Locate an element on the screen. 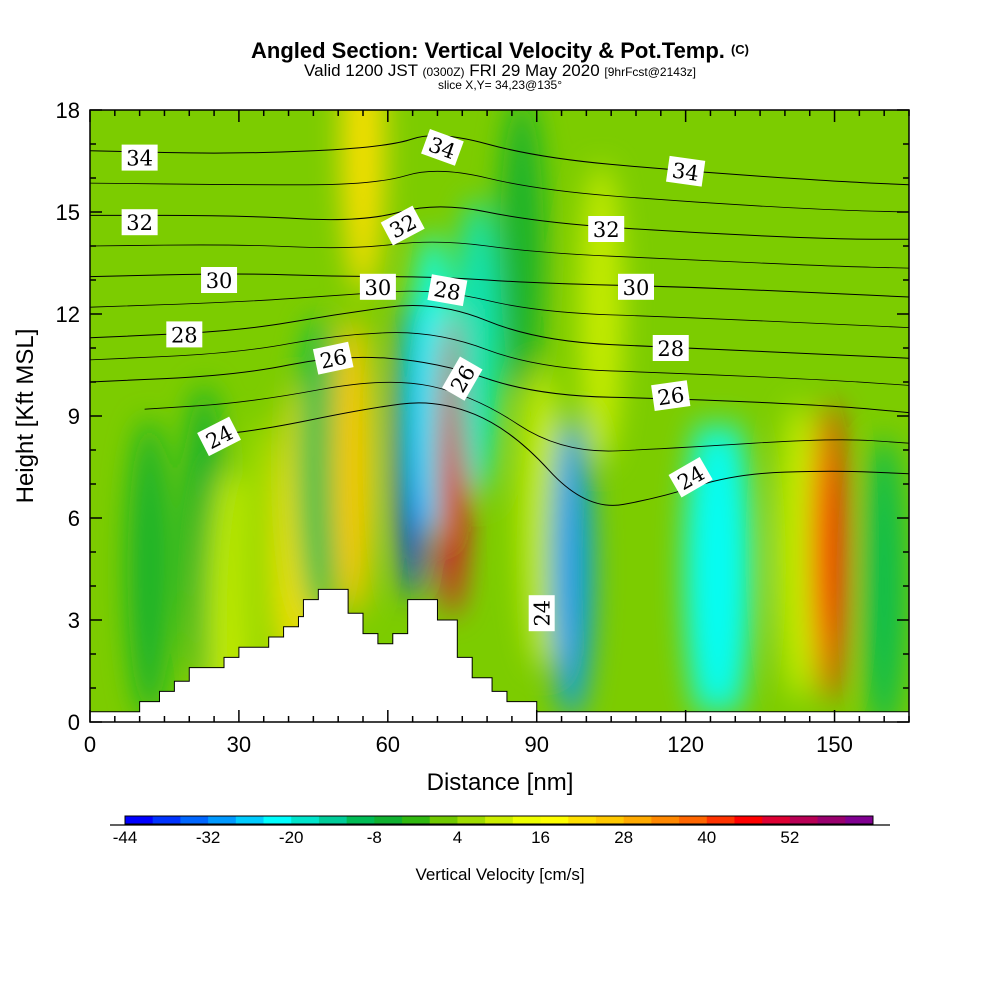  contour-label-text: 34 is located at coordinates (139, 159).